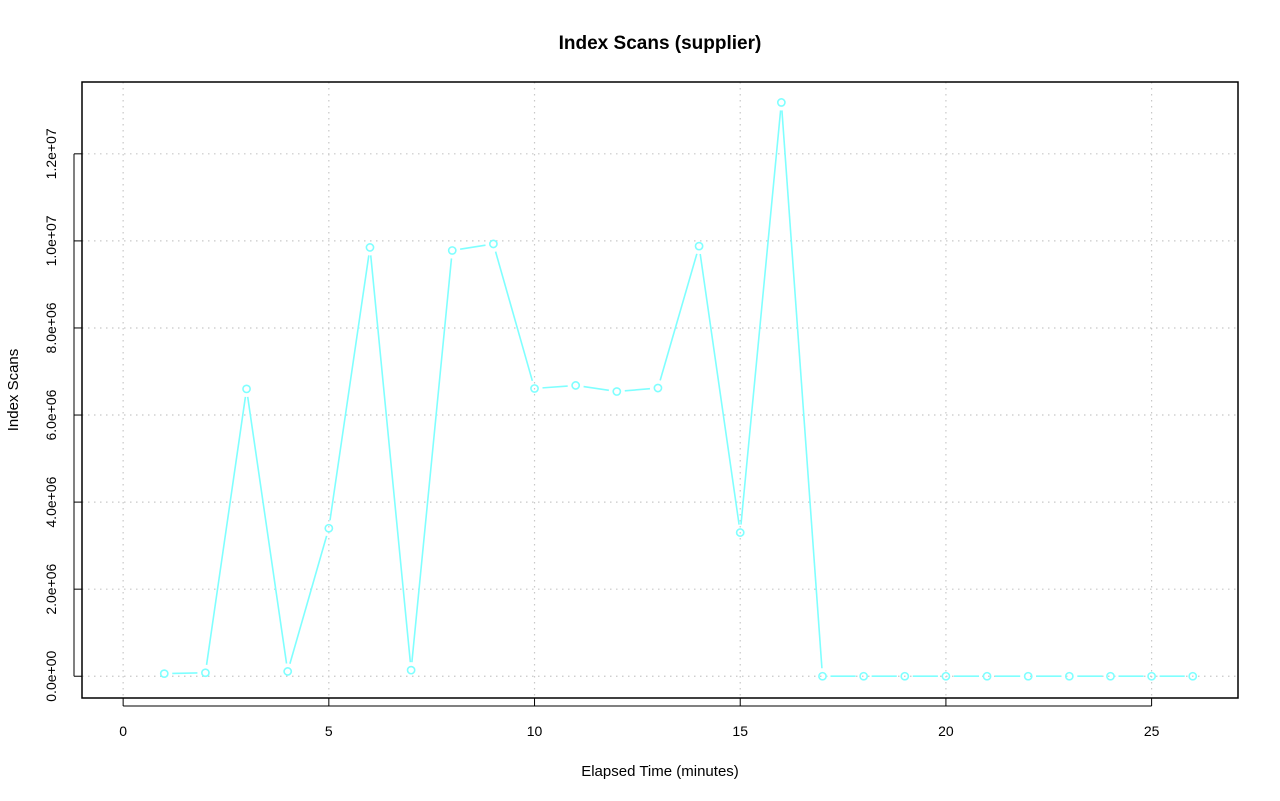 The width and height of the screenshot is (1280, 801). I want to click on y-tick-label: 1.2e+07, so click(51, 153).